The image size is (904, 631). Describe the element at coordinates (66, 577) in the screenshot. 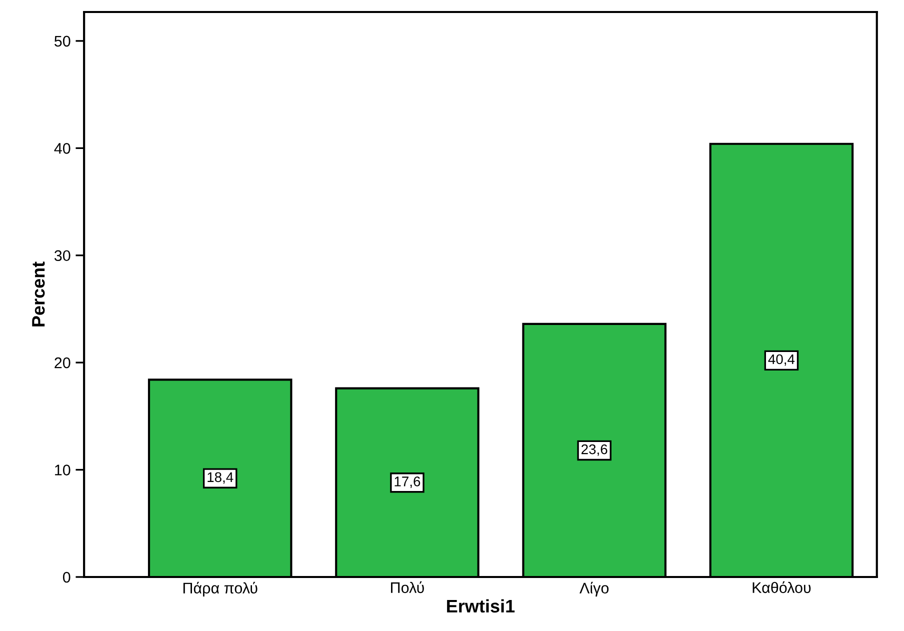

I see `y-tick-label: 0` at that location.